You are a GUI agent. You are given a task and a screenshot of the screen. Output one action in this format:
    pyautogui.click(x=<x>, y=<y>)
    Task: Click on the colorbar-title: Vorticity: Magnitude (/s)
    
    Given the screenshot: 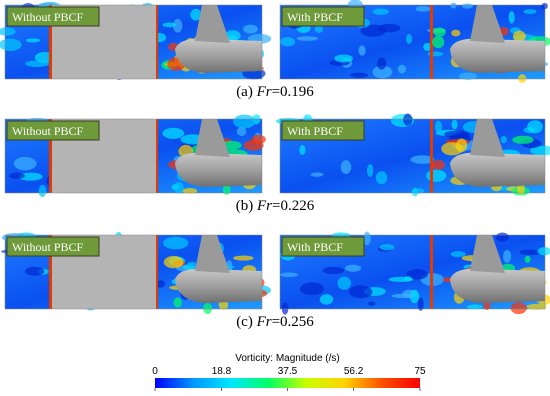 What is the action you would take?
    pyautogui.click(x=287, y=358)
    